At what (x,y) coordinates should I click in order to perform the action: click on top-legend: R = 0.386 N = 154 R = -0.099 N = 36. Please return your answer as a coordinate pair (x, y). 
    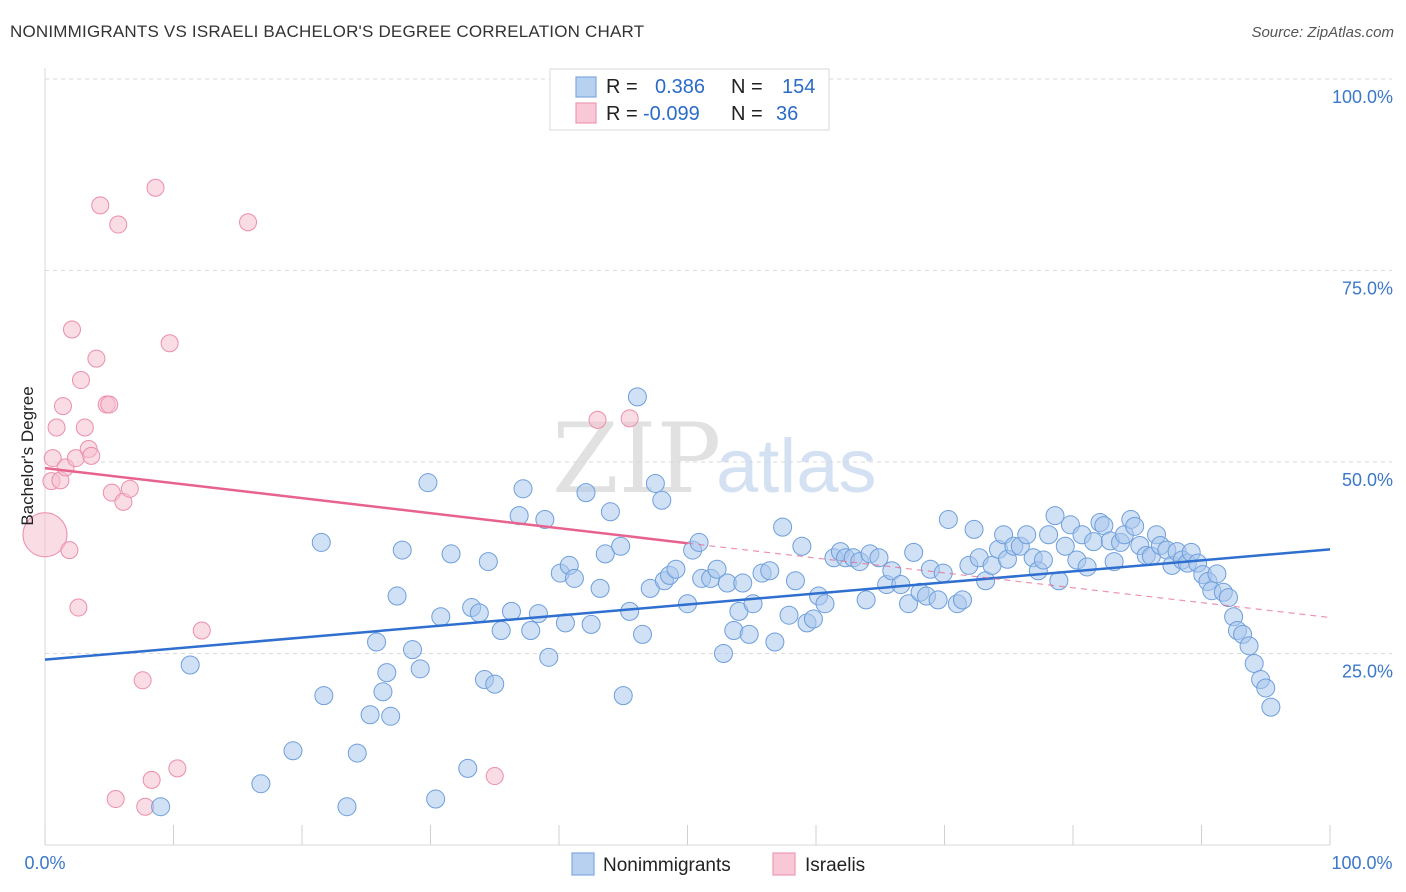
    Looking at the image, I should click on (689, 99).